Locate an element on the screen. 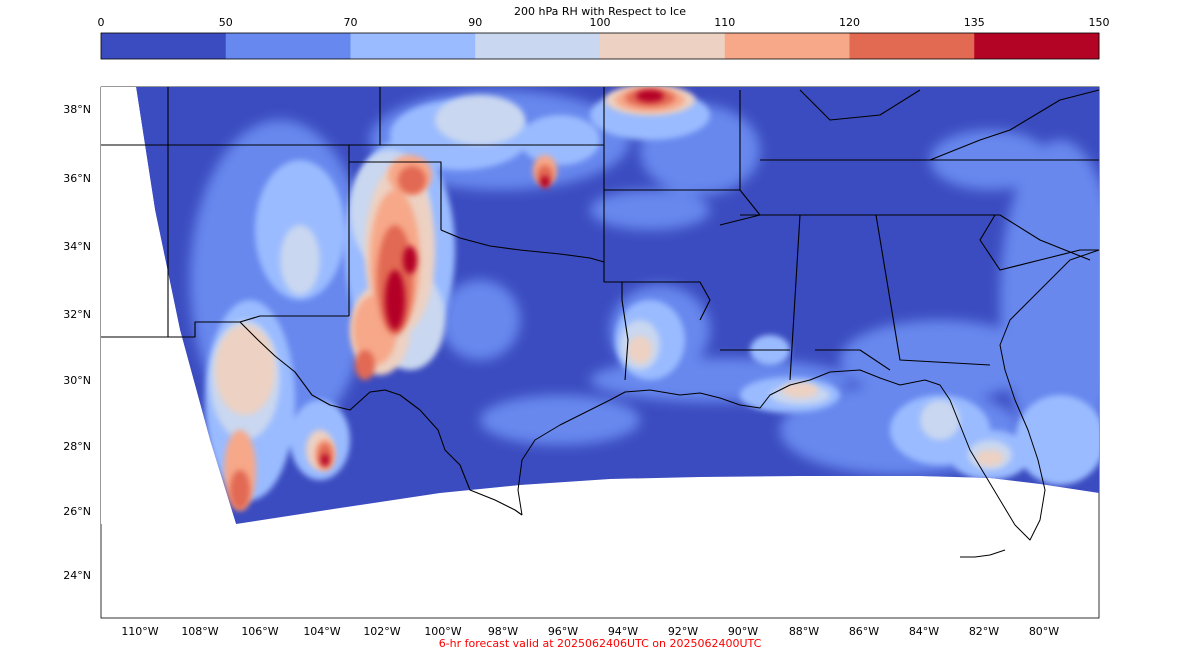 The height and width of the screenshot is (650, 1200). colorbar-tick-label: 110 is located at coordinates (724, 22).